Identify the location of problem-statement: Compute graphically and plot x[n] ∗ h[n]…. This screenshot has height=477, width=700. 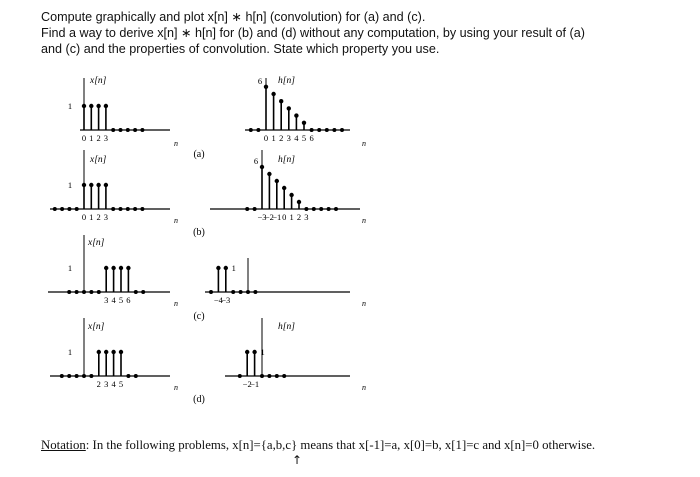
(361, 33).